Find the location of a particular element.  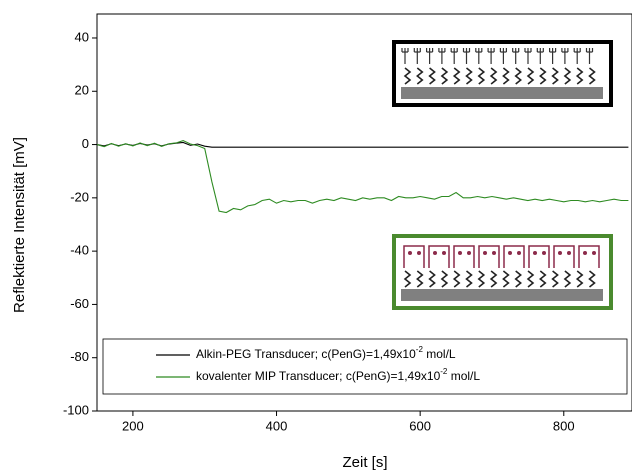

y-tick-label: 0 is located at coordinates (85, 143).